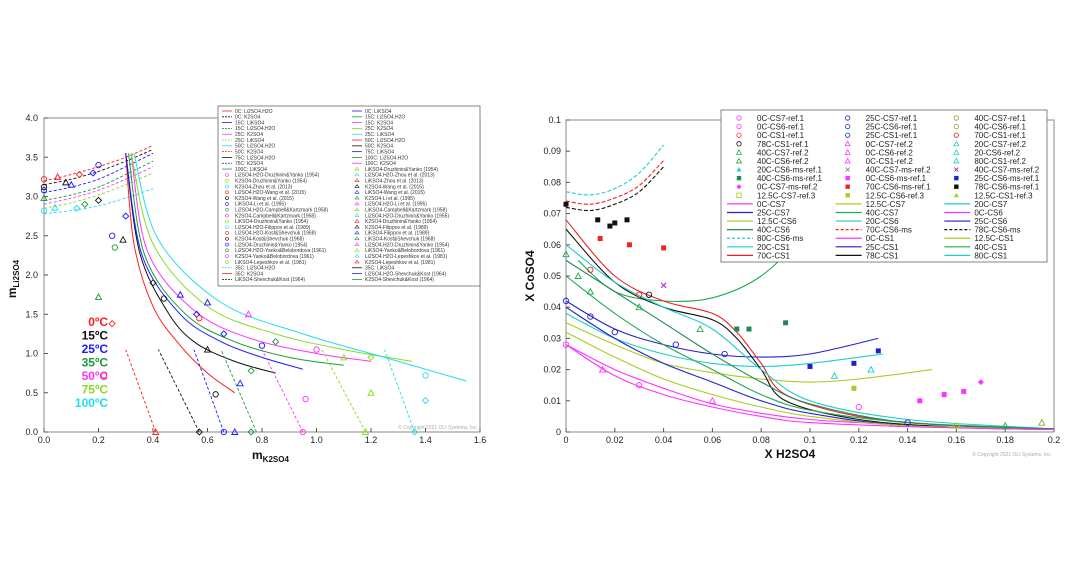  Describe the element at coordinates (988, 212) in the screenshot. I see `right-legend-label: 0C-CS6` at that location.